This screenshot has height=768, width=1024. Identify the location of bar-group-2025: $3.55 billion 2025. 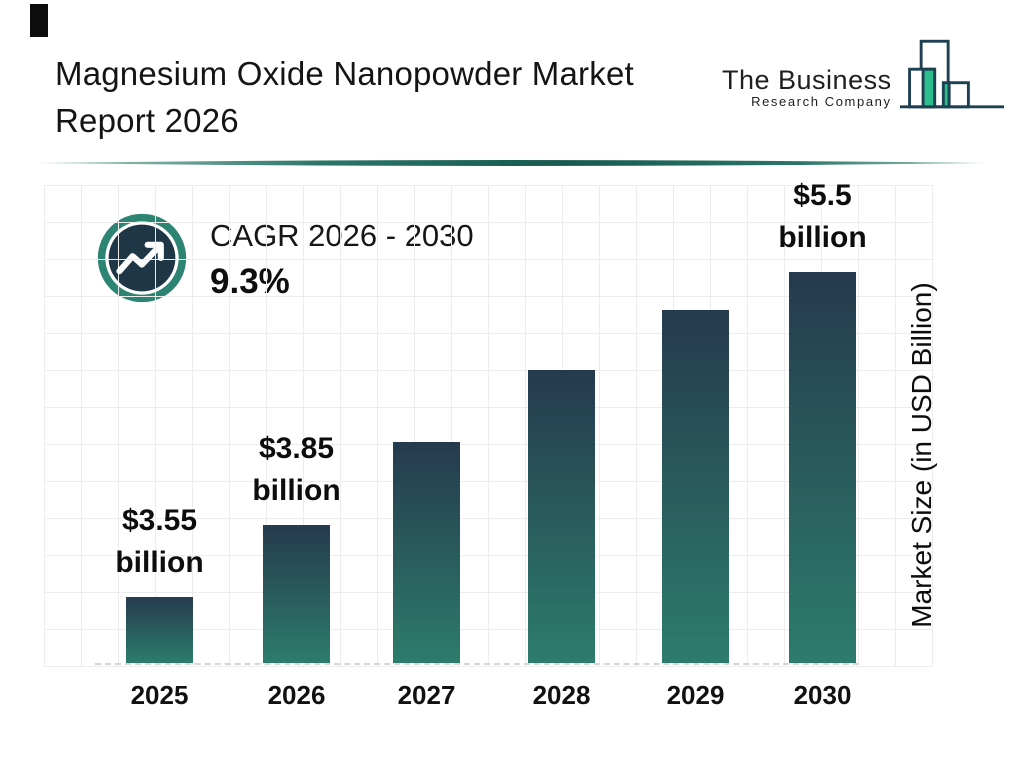
(159, 607).